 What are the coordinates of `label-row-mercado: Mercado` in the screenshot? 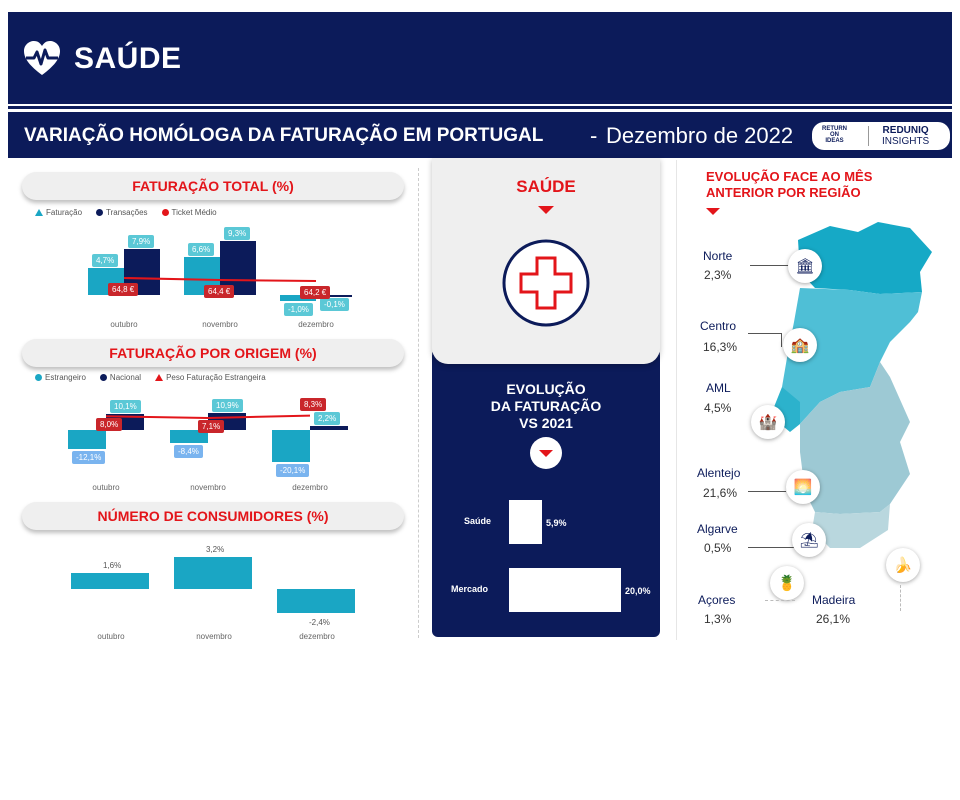 It's located at (470, 589).